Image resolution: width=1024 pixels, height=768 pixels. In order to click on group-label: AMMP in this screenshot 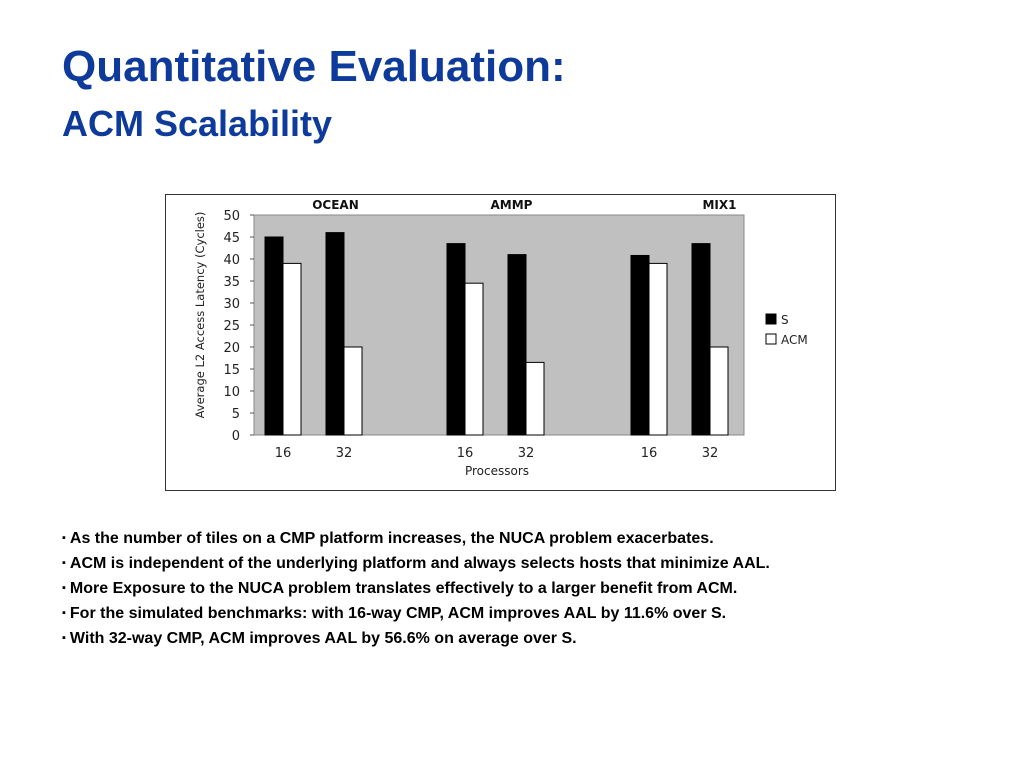, I will do `click(512, 205)`.